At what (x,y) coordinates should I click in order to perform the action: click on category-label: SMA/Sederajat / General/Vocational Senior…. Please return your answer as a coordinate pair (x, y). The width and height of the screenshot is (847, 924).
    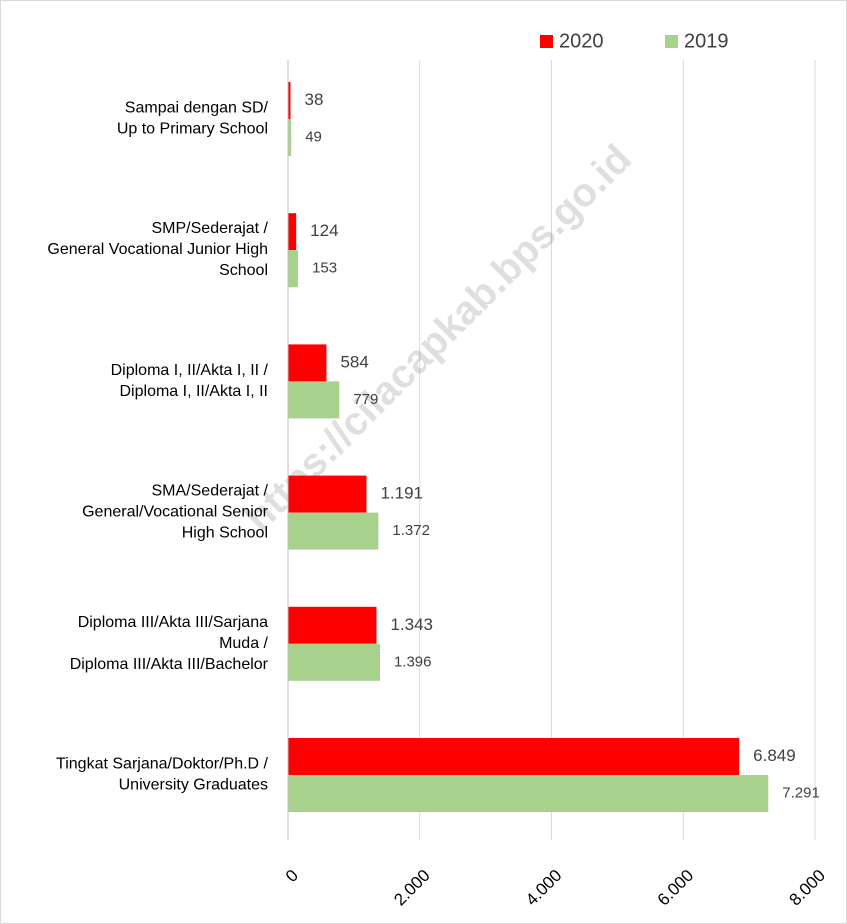
    Looking at the image, I should click on (175, 512).